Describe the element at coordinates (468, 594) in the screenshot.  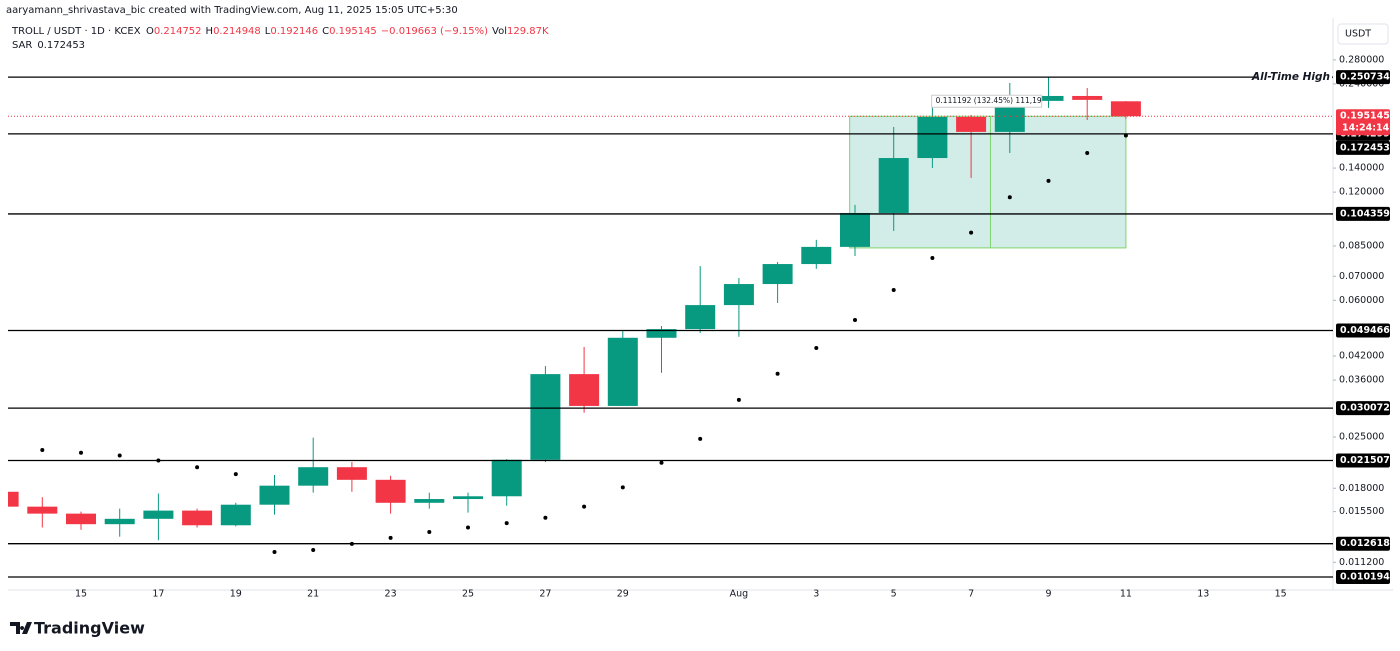
I see `x-tick-label: 25` at that location.